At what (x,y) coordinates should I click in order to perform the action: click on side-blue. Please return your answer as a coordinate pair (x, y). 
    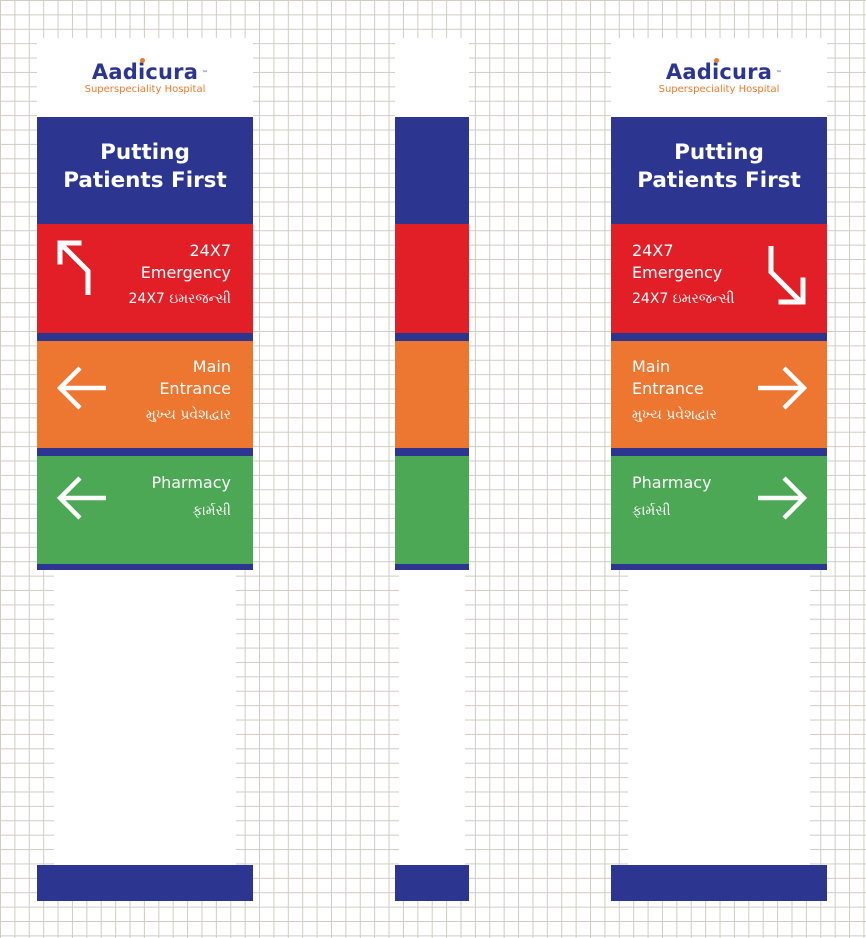
    Looking at the image, I should click on (432, 170).